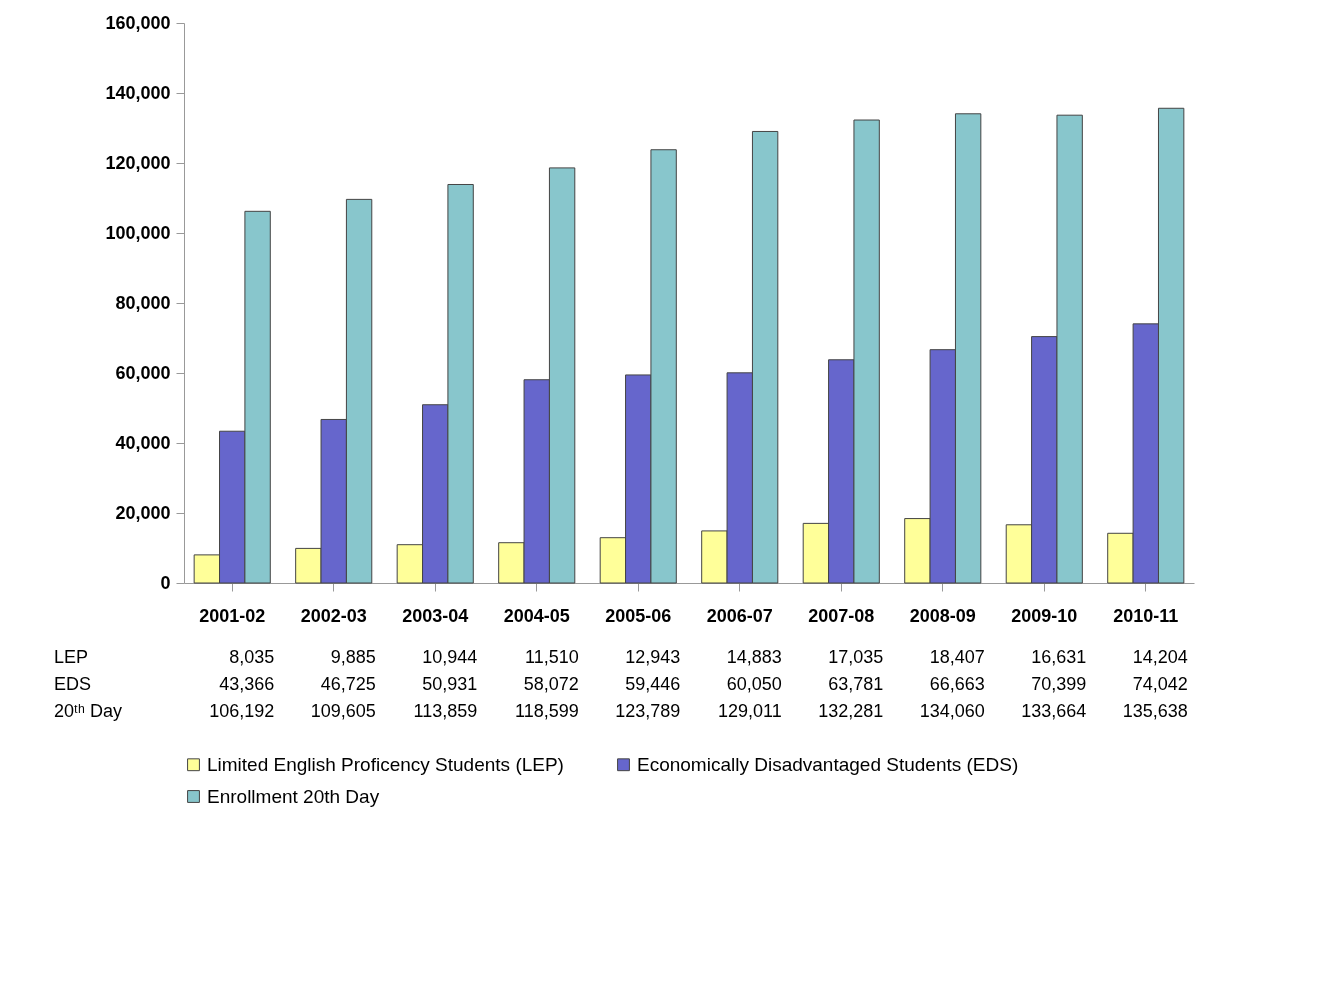  Describe the element at coordinates (385, 764) in the screenshot. I see `legend-label: Limited English Proficency Students (LEP)` at that location.